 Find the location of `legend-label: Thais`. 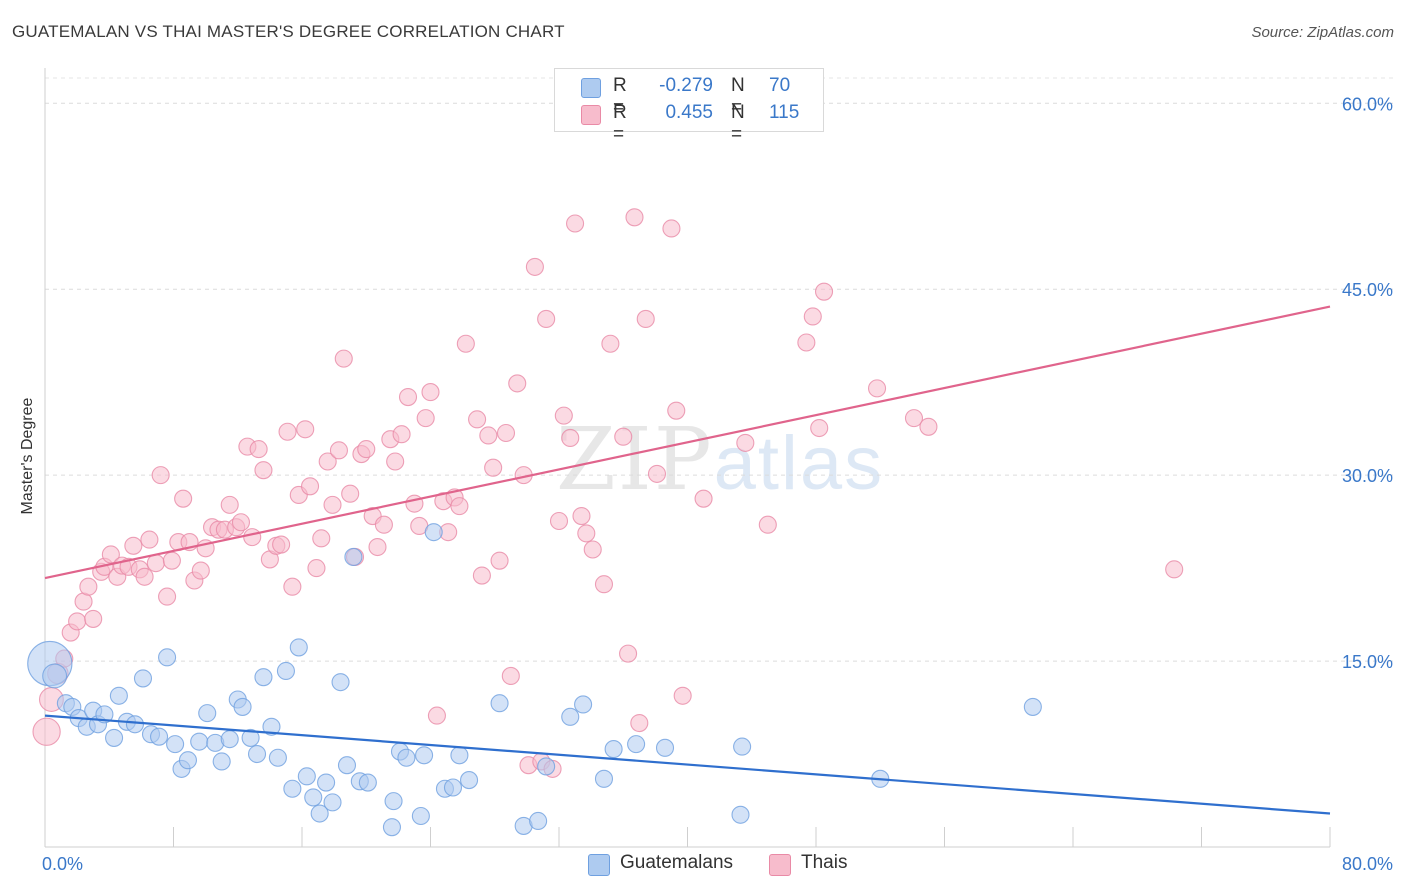

legend-label: Thais is located at coordinates (824, 862).